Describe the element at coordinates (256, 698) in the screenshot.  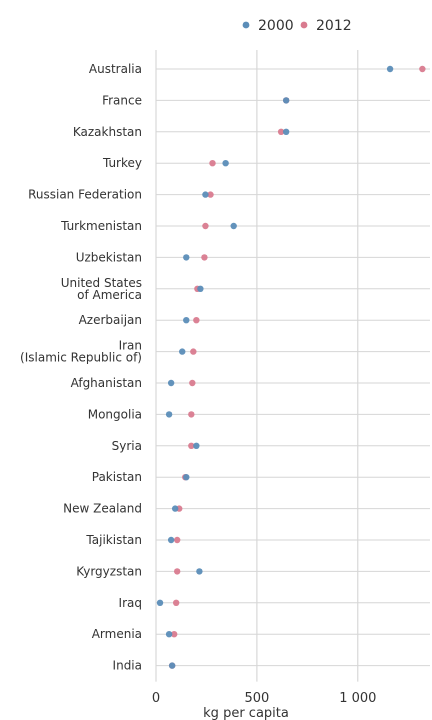
I see `x-tick-label: 500` at that location.